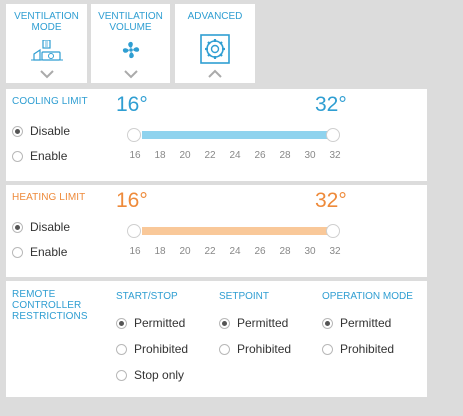  Describe the element at coordinates (240, 231) in the screenshot. I see `heating-range-track` at that location.